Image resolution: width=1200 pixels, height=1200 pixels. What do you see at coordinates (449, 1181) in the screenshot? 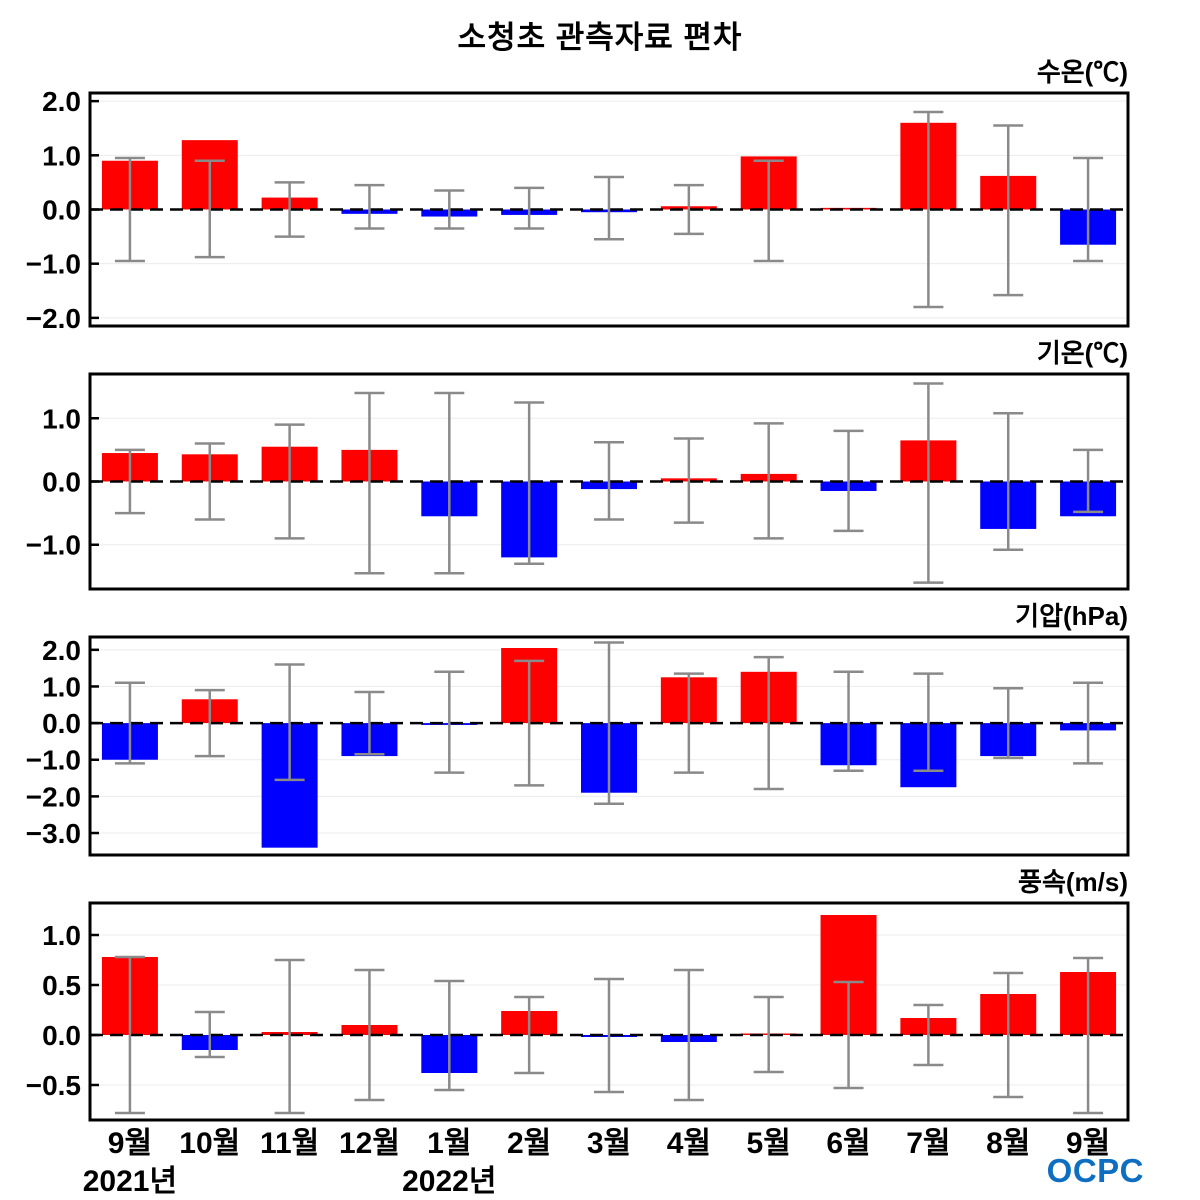
I see `year-label: 2022년` at bounding box center [449, 1181].